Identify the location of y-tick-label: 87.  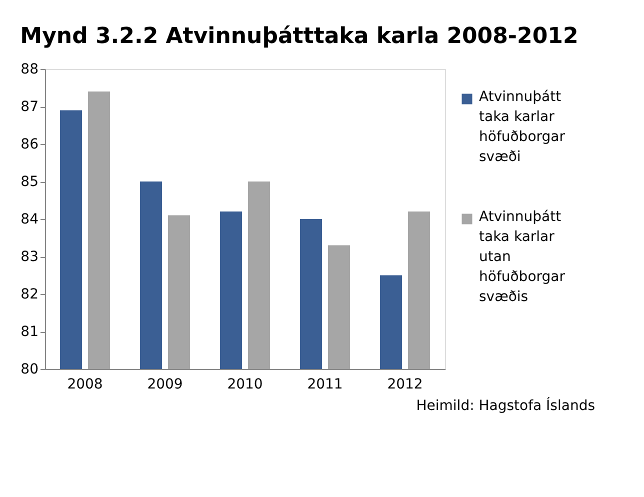
(29, 107).